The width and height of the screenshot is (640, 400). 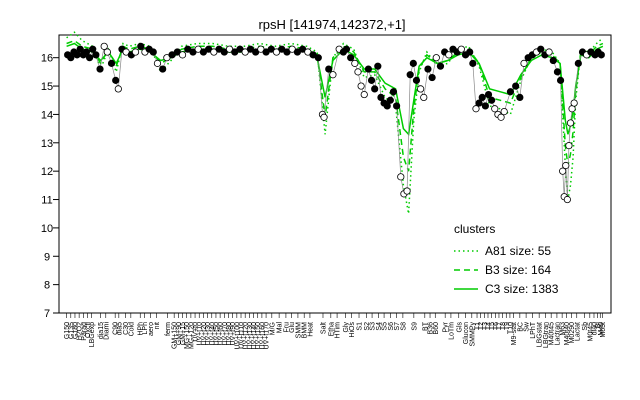 I want to click on x-tick-label: M40t45, so click(x=552, y=333).